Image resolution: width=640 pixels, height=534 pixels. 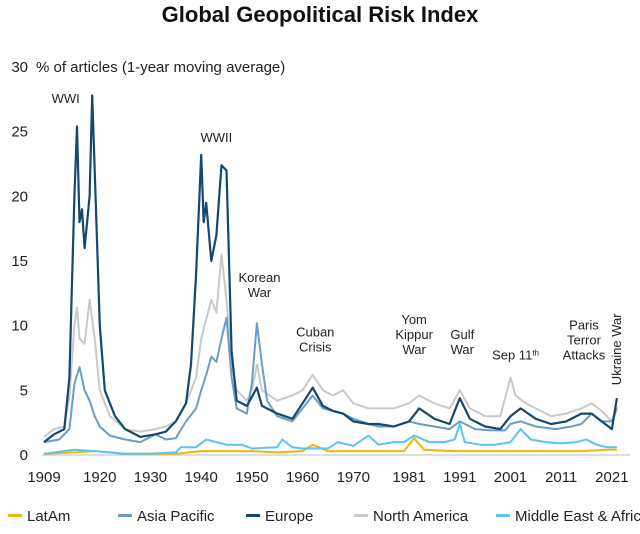 What do you see at coordinates (302, 477) in the screenshot?
I see `x-tick-label: 1960` at bounding box center [302, 477].